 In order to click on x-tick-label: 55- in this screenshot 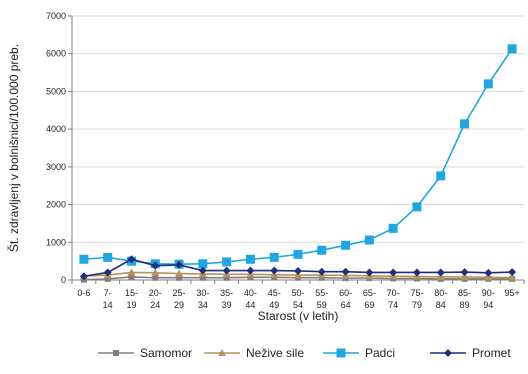, I will do `click(321, 293)`.